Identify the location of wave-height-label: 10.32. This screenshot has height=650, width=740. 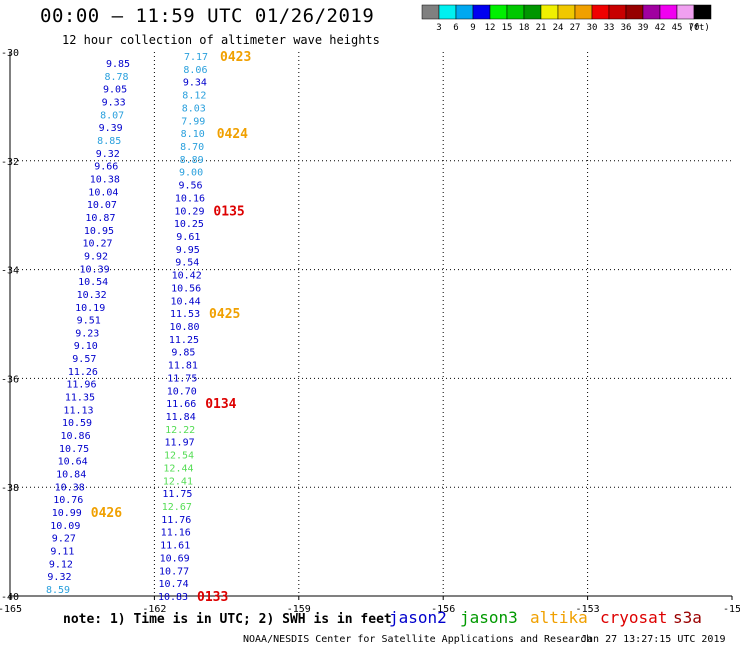
(92, 295).